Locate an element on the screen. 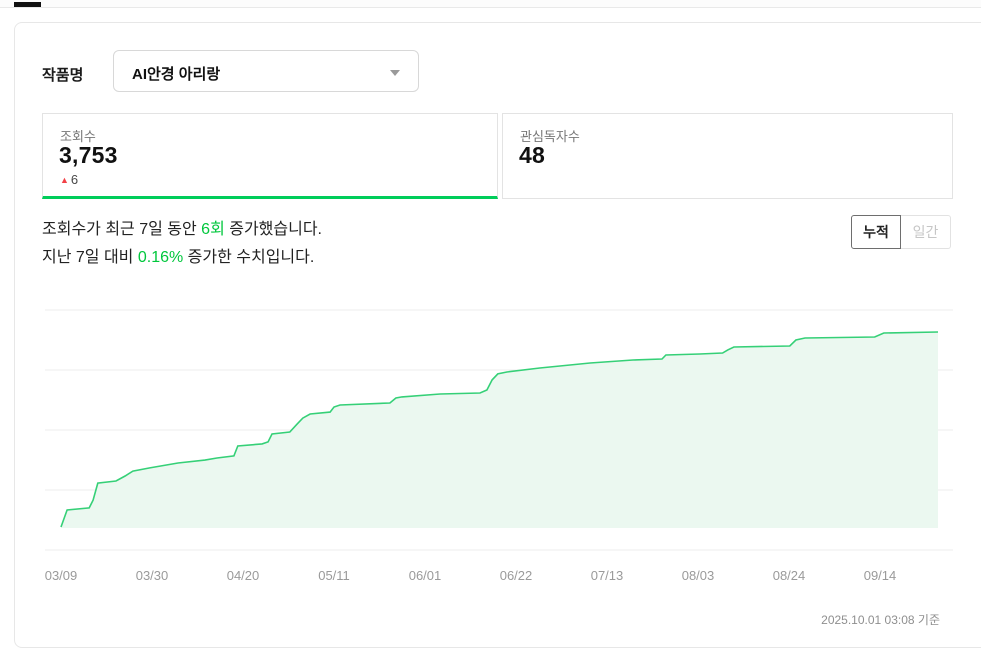 Image resolution: width=981 pixels, height=661 pixels. summary-line-2: 지난 7일 대비 0.16% 증가한 수치입니다. is located at coordinates (182, 258).